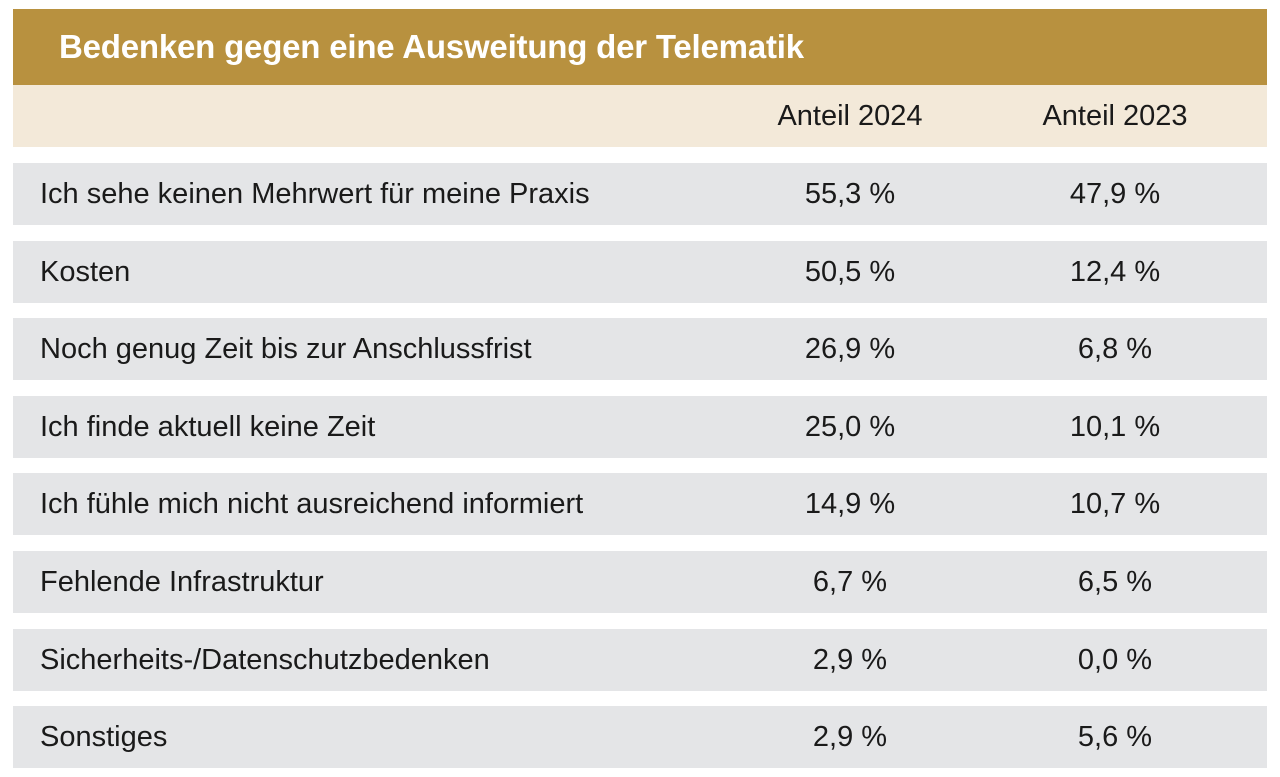  I want to click on value-2023: 5,6 %, so click(1115, 737).